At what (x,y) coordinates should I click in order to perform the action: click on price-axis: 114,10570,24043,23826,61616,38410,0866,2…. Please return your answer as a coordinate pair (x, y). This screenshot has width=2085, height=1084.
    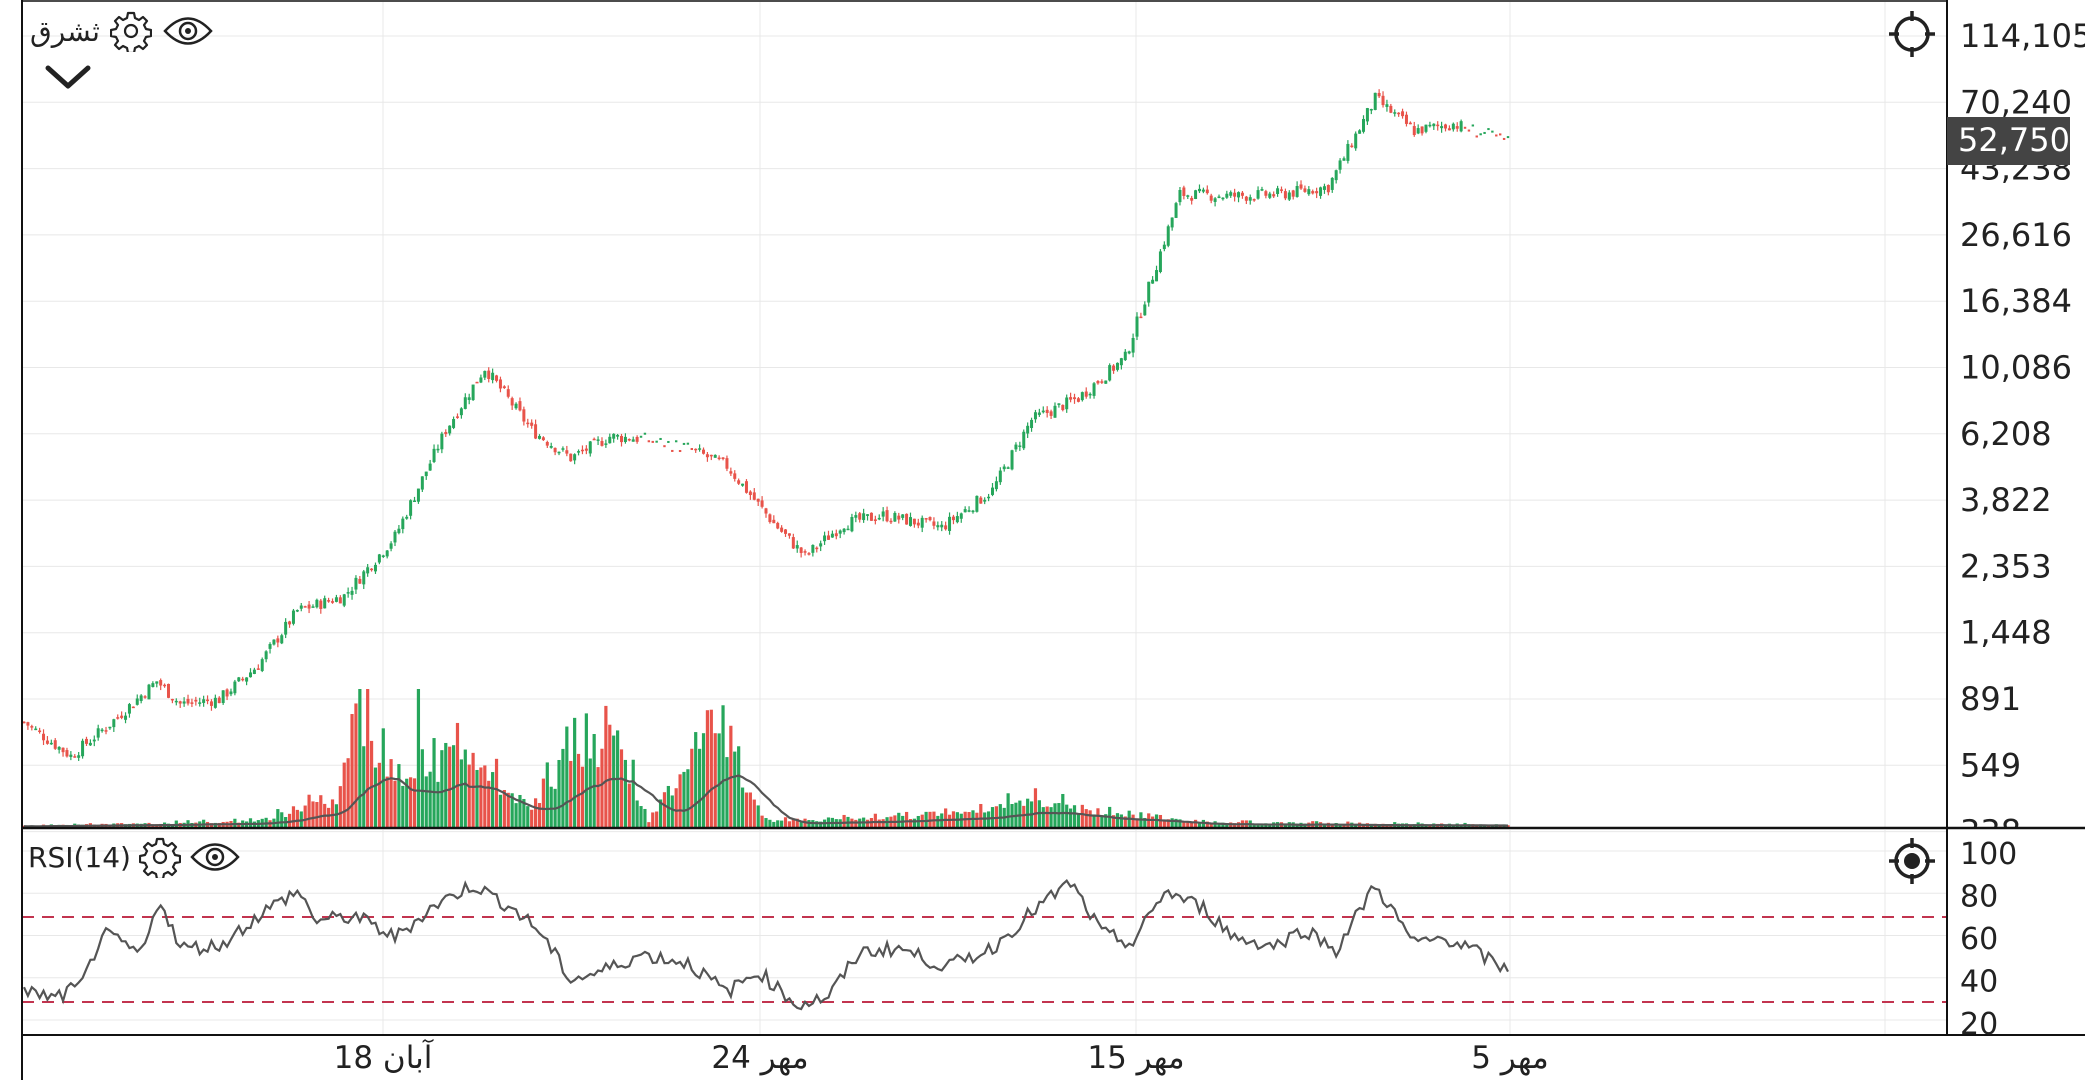
    Looking at the image, I should click on (2022, 434).